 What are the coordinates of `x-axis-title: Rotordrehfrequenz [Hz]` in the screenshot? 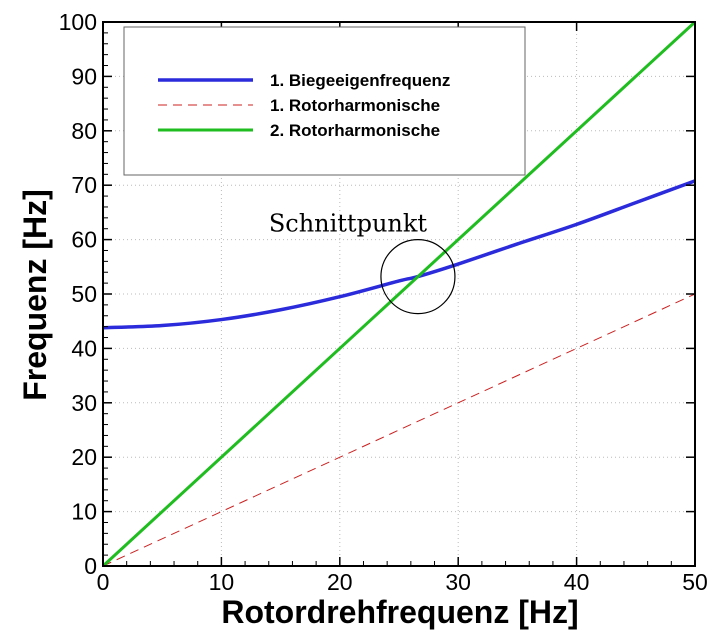 It's located at (399, 612).